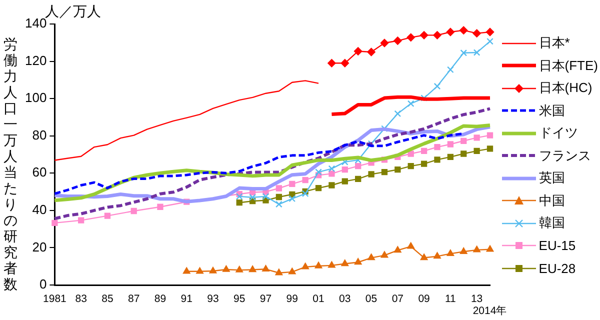 The height and width of the screenshot is (320, 600). What do you see at coordinates (35, 98) in the screenshot?
I see `y-tick-label: 100` at bounding box center [35, 98].